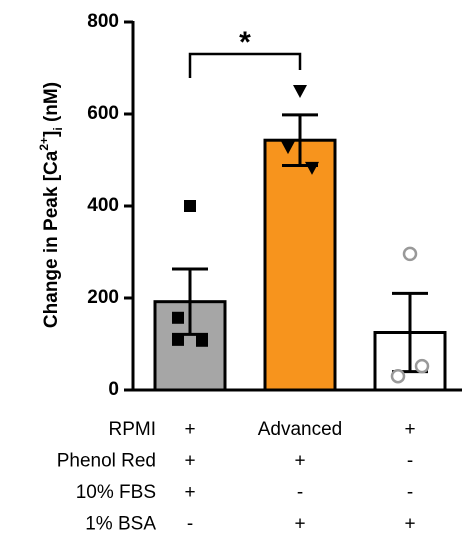  I want to click on y-label-part: (nM), so click(51, 104).